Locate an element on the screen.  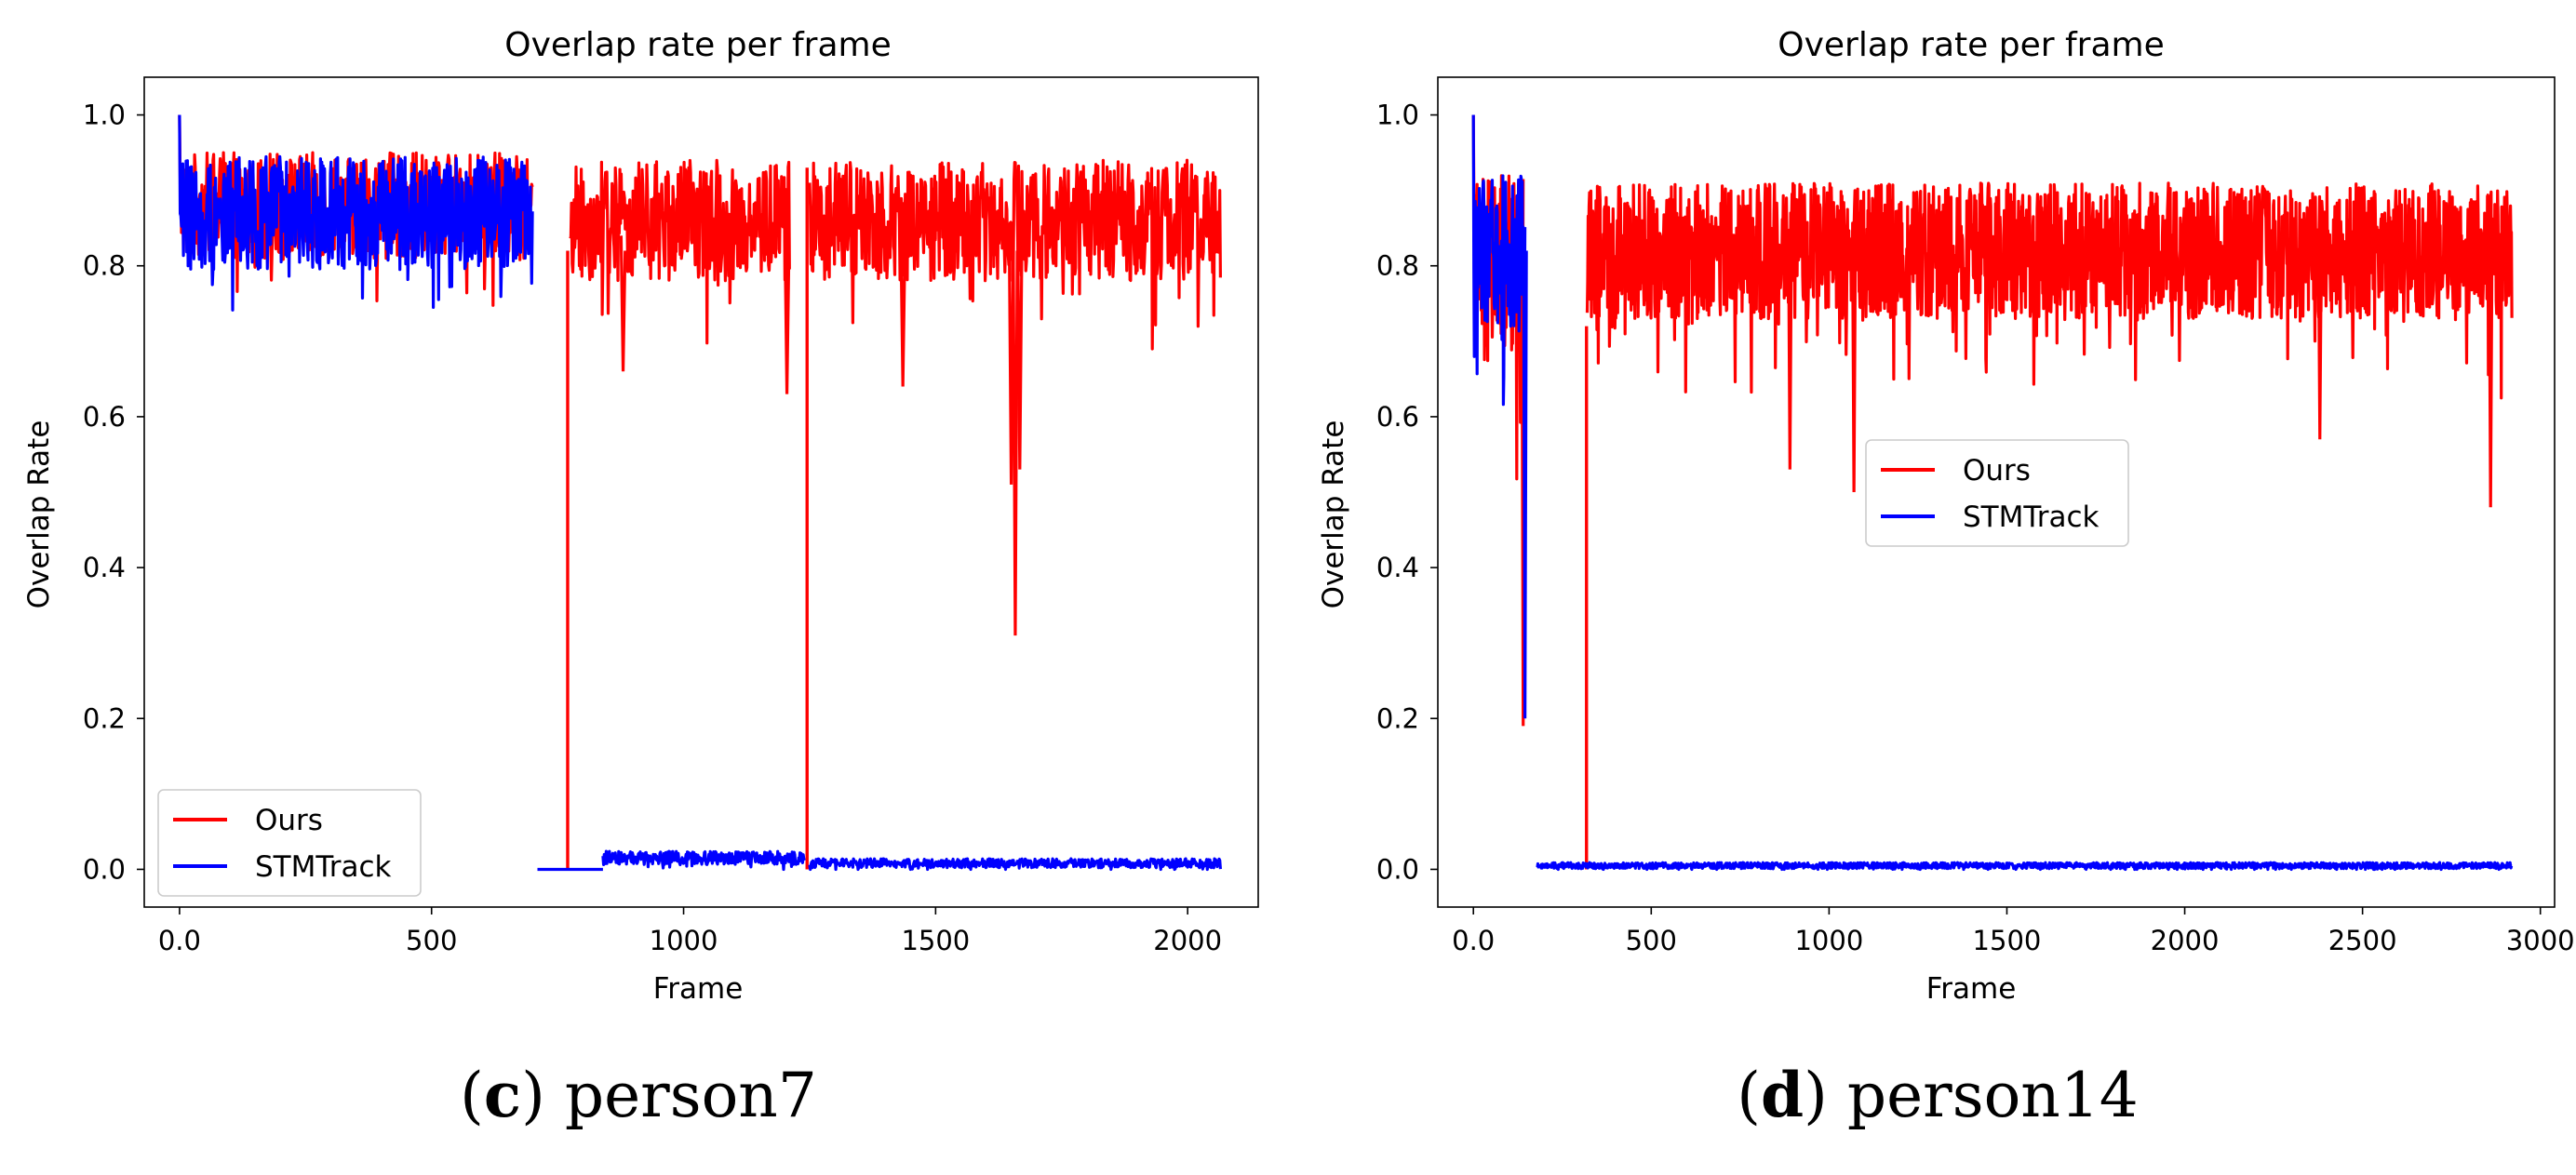
x-tick-label: 2500 is located at coordinates (2362, 940).